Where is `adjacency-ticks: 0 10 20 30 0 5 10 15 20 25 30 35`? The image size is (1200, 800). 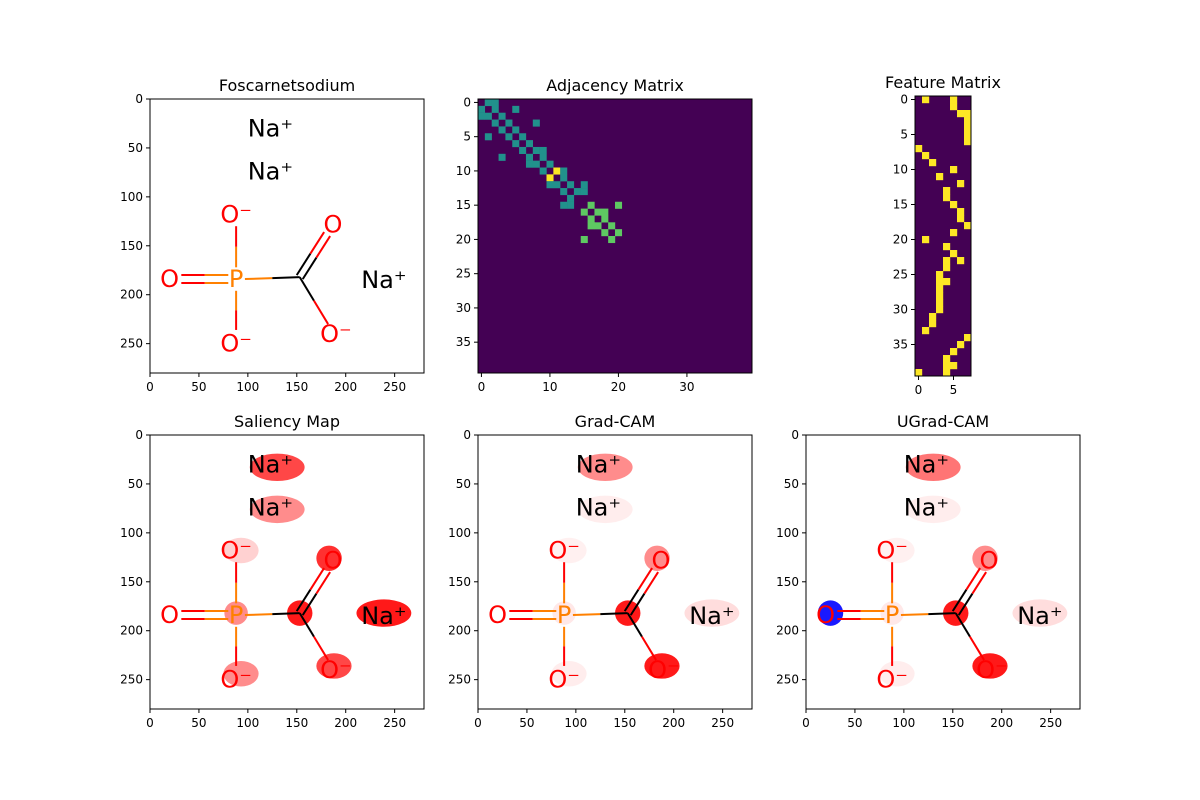 adjacency-ticks: 0 10 20 30 0 5 10 15 20 25 30 35 is located at coordinates (575, 244).